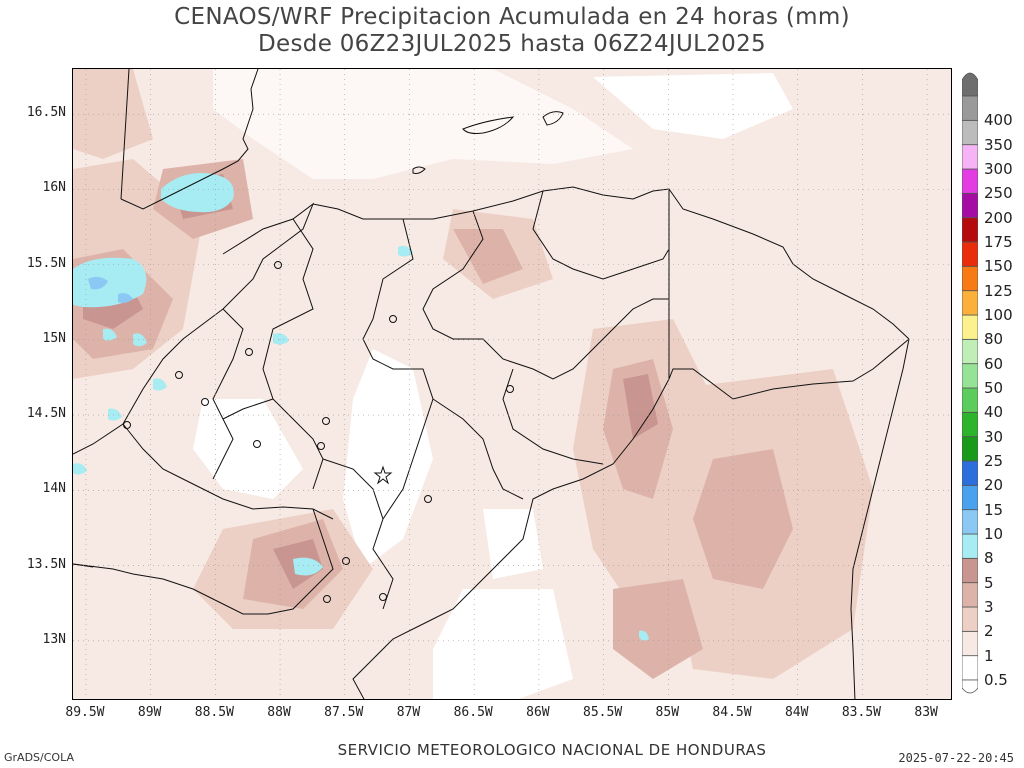  I want to click on colorbar-level-label: 400, so click(998, 120).